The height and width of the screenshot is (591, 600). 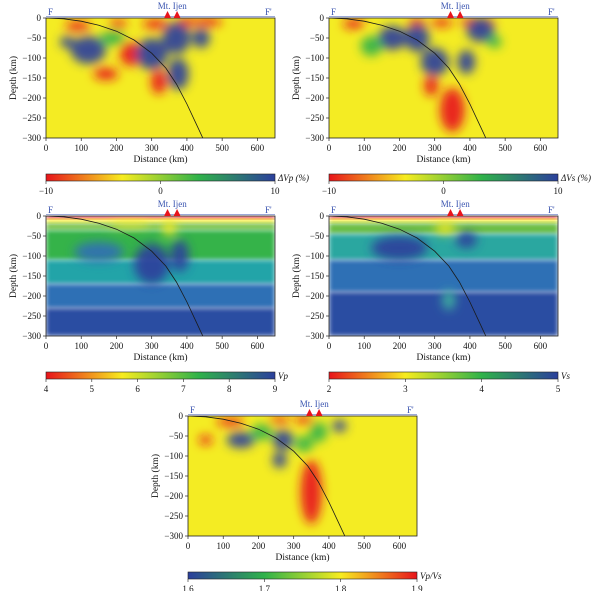 What do you see at coordinates (575, 178) in the screenshot?
I see `colorbar-label: ΔVs (%)` at bounding box center [575, 178].